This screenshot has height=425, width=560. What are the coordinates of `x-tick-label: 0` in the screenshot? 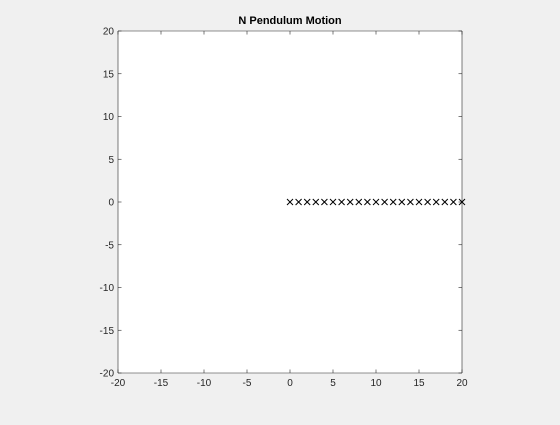 It's located at (290, 383).